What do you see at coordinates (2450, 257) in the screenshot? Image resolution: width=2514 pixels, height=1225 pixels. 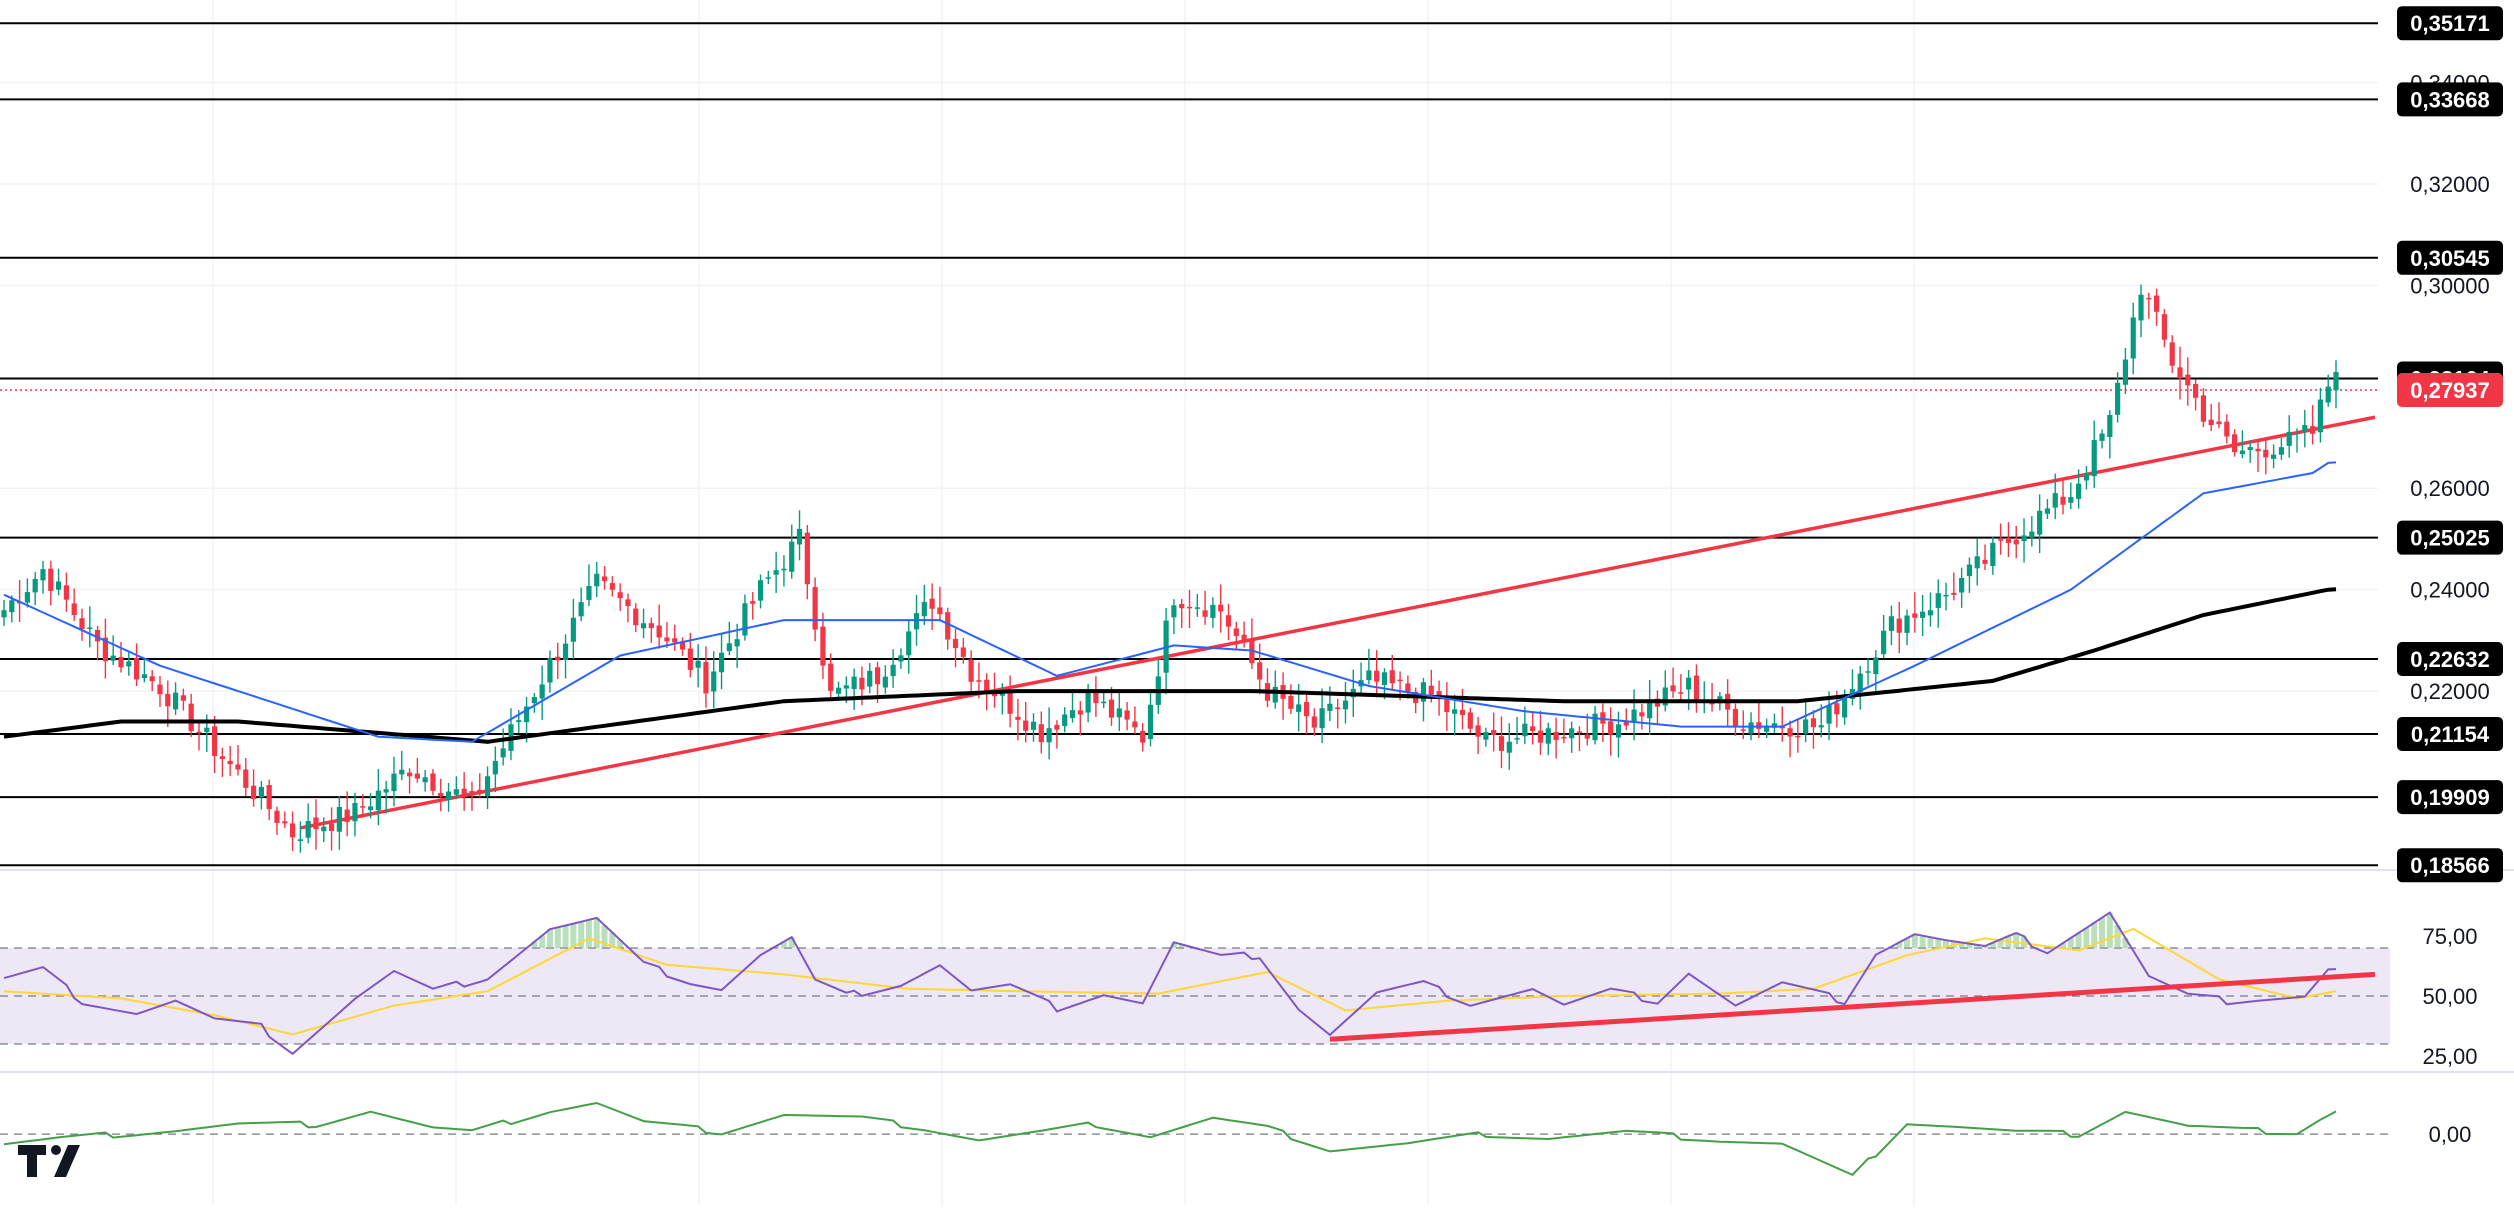 I see `level-label-box` at bounding box center [2450, 257].